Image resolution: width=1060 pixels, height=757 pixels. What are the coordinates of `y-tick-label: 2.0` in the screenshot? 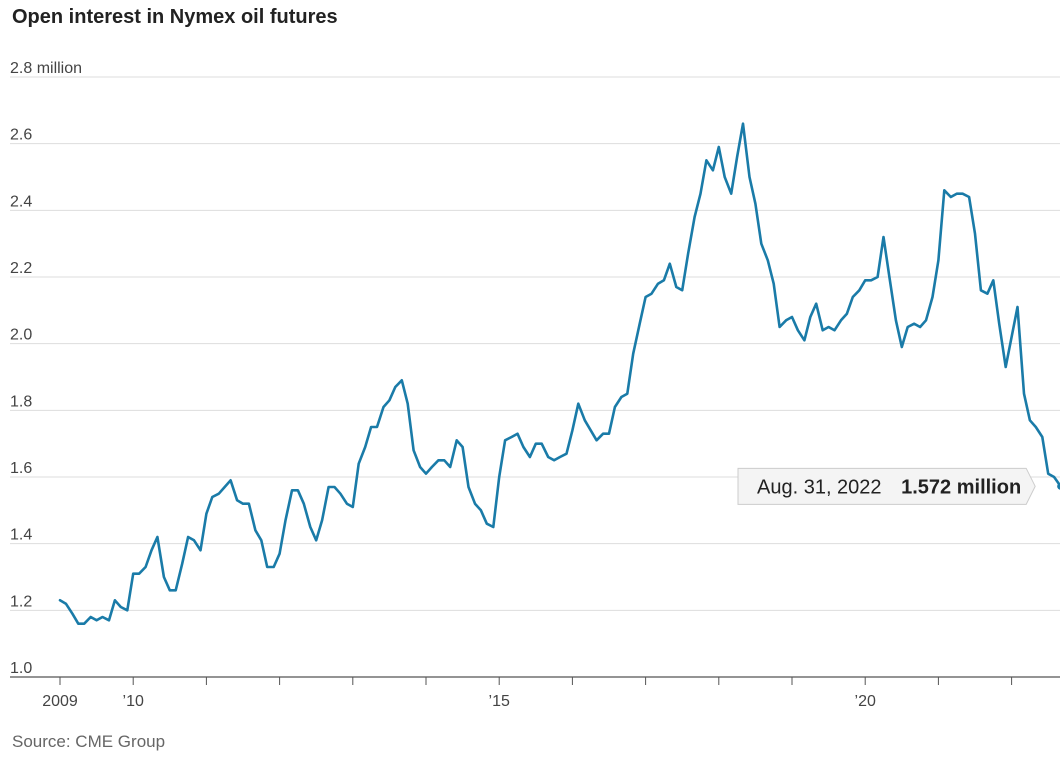 It's located at (21, 335).